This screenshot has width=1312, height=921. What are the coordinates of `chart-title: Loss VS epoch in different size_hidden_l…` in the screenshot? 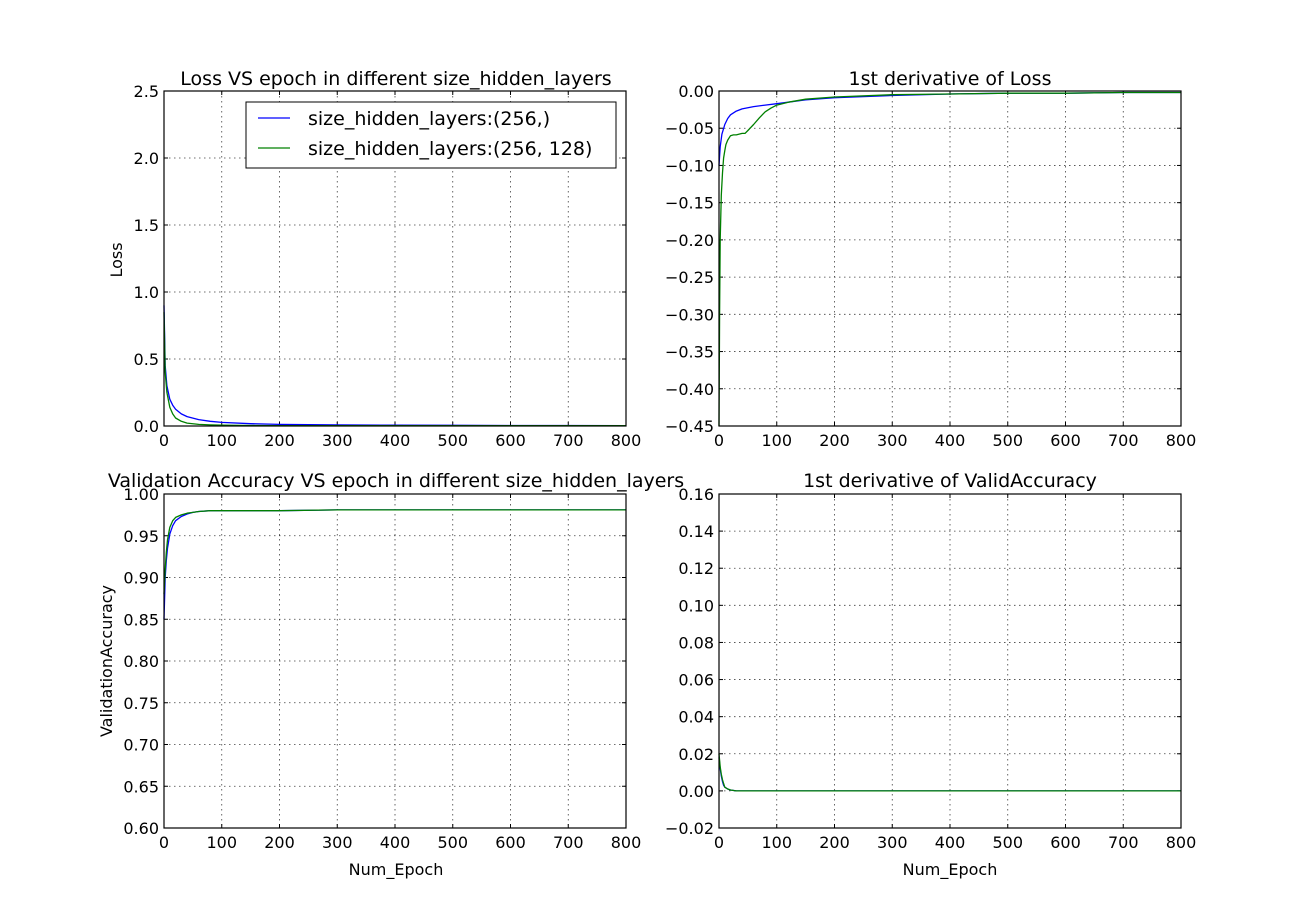 It's located at (395, 79).